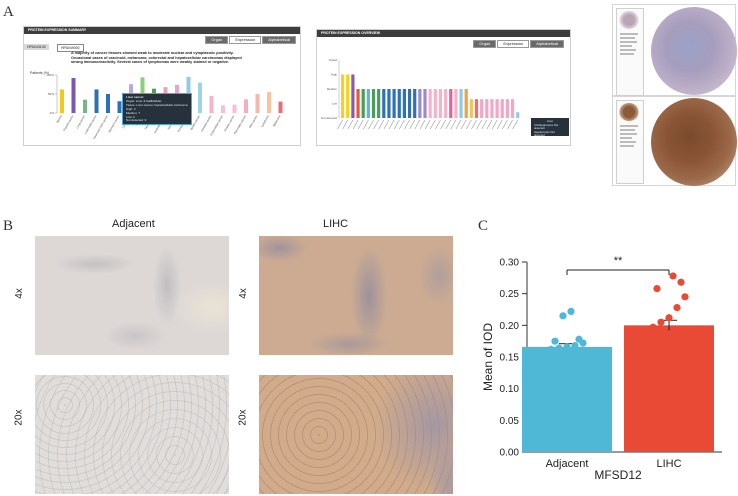 The width and height of the screenshot is (738, 496). I want to click on panel-label-c: C, so click(483, 226).